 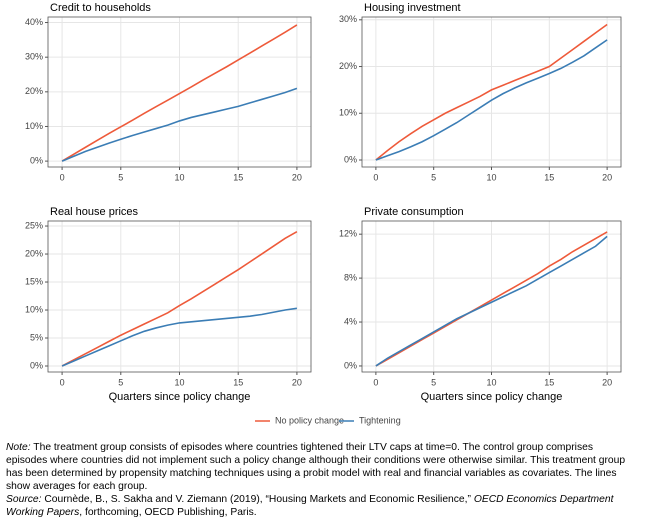 What do you see at coordinates (94, 212) in the screenshot?
I see `panel-title: Real house prices` at bounding box center [94, 212].